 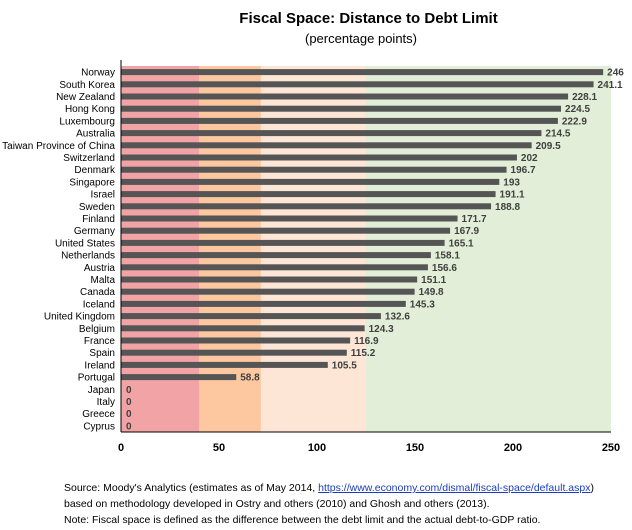 What do you see at coordinates (592, 488) in the screenshot?
I see `source-suffix: )` at bounding box center [592, 488].